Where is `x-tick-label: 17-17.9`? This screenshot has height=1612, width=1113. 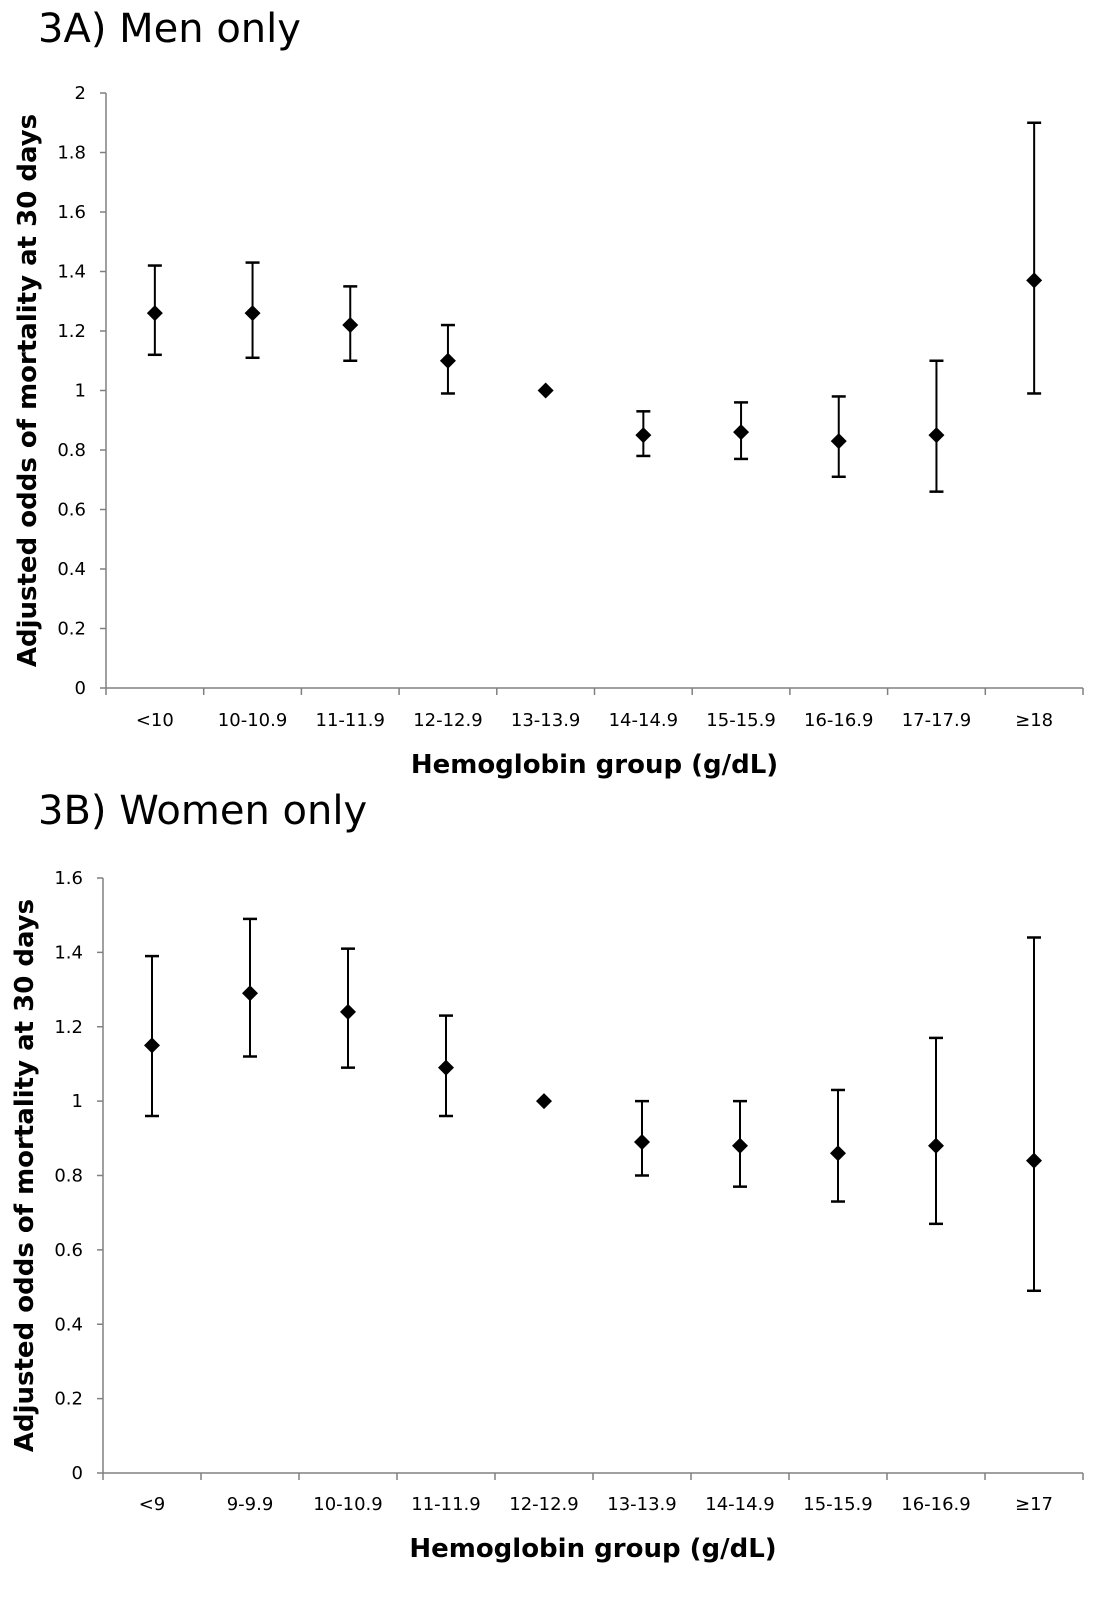 x-tick-label: 17-17.9 is located at coordinates (936, 720).